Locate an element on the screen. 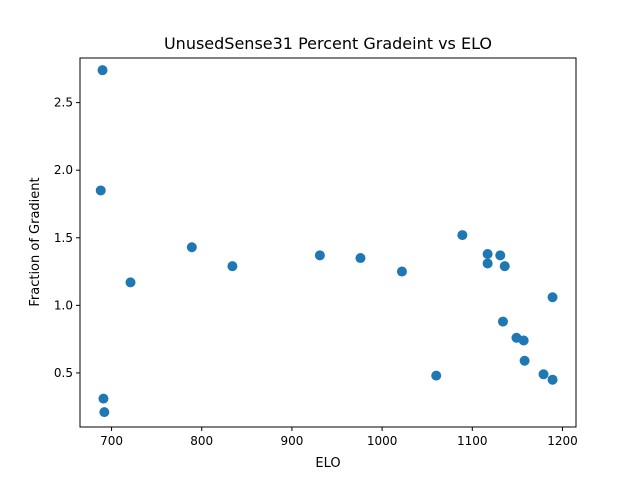 The height and width of the screenshot is (480, 640). x-tick-label-5: 1200 is located at coordinates (562, 441).